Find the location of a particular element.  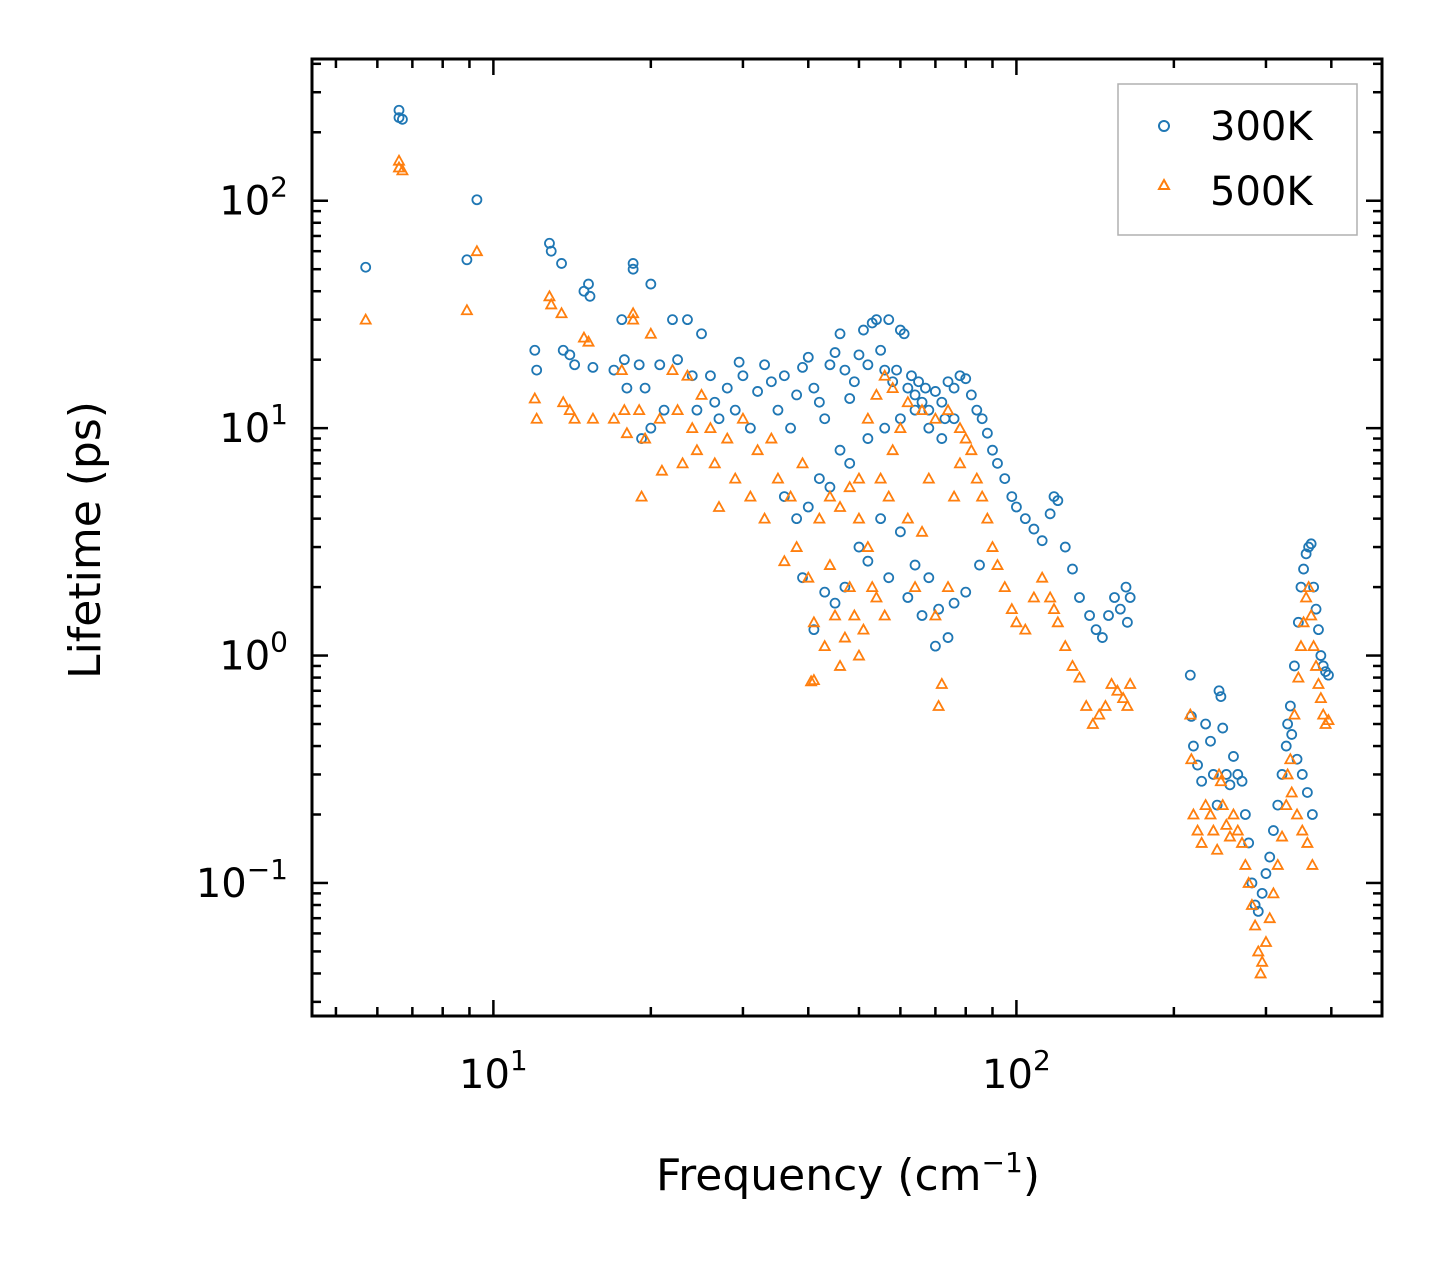

x-tick-label-0: 10¹ is located at coordinates (493, 1071).